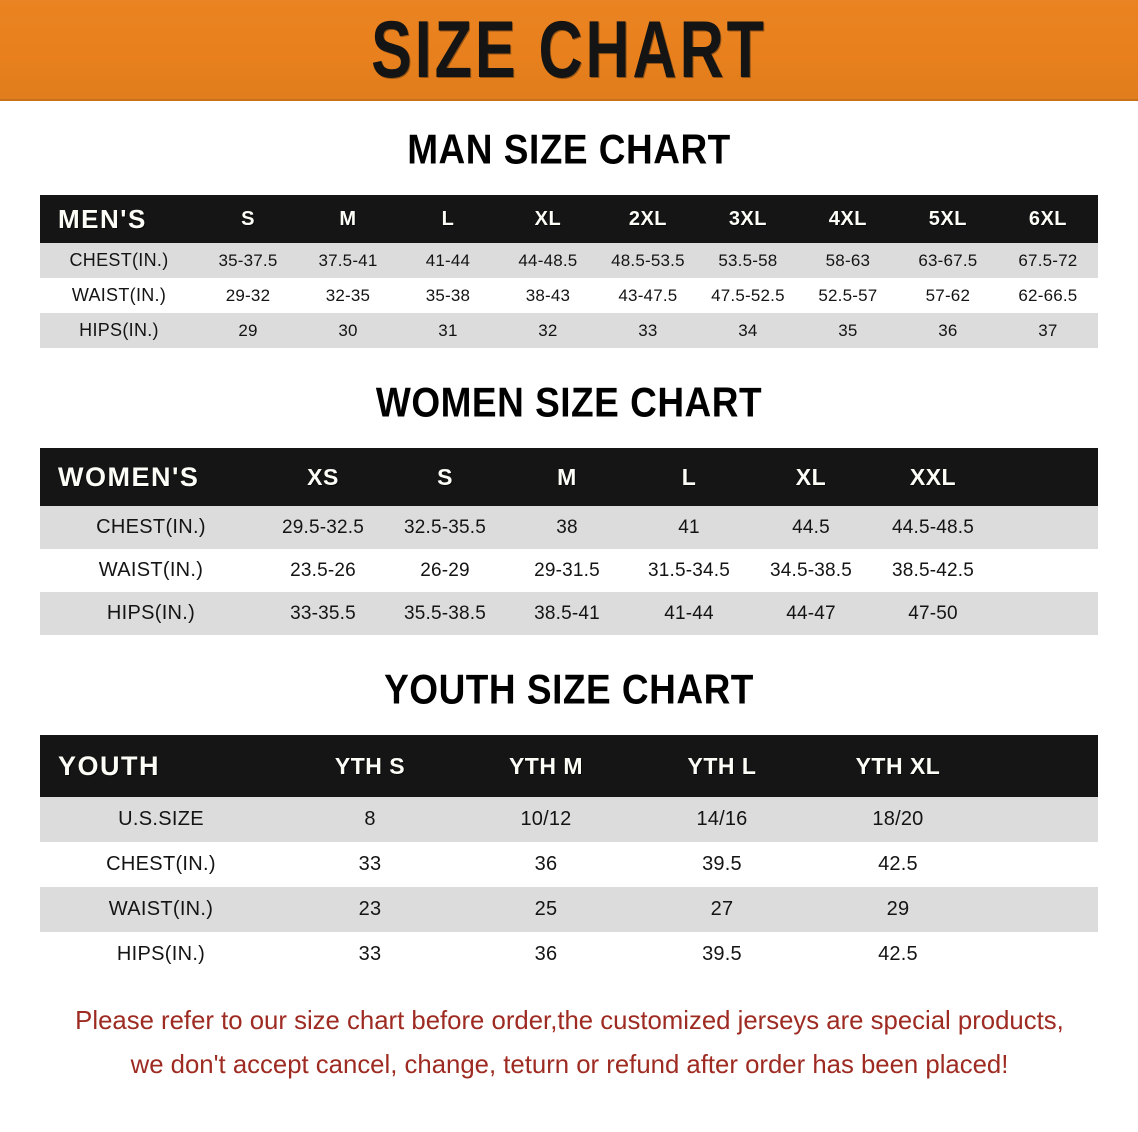  Describe the element at coordinates (248, 218) in the screenshot. I see `man-size-header-0: S` at that location.